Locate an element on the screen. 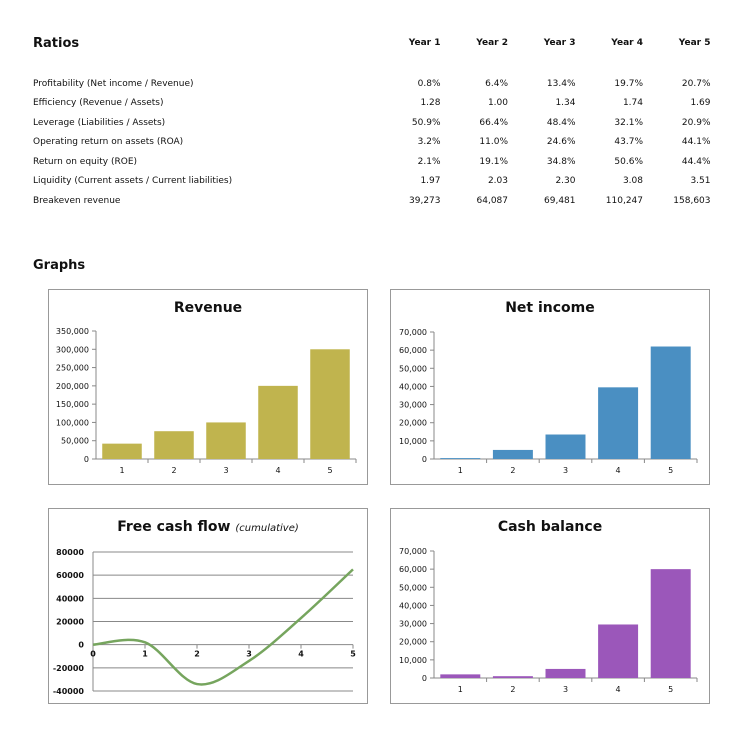 Image resolution: width=750 pixels, height=740 pixels. header-row: Year 1 Year 2 Year 3 Year 4 Year 5 is located at coordinates (372, 43).